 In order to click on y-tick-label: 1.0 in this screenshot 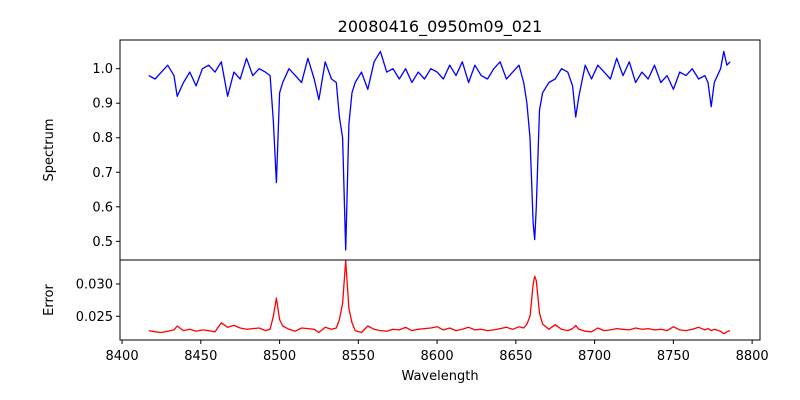, I will do `click(102, 69)`.